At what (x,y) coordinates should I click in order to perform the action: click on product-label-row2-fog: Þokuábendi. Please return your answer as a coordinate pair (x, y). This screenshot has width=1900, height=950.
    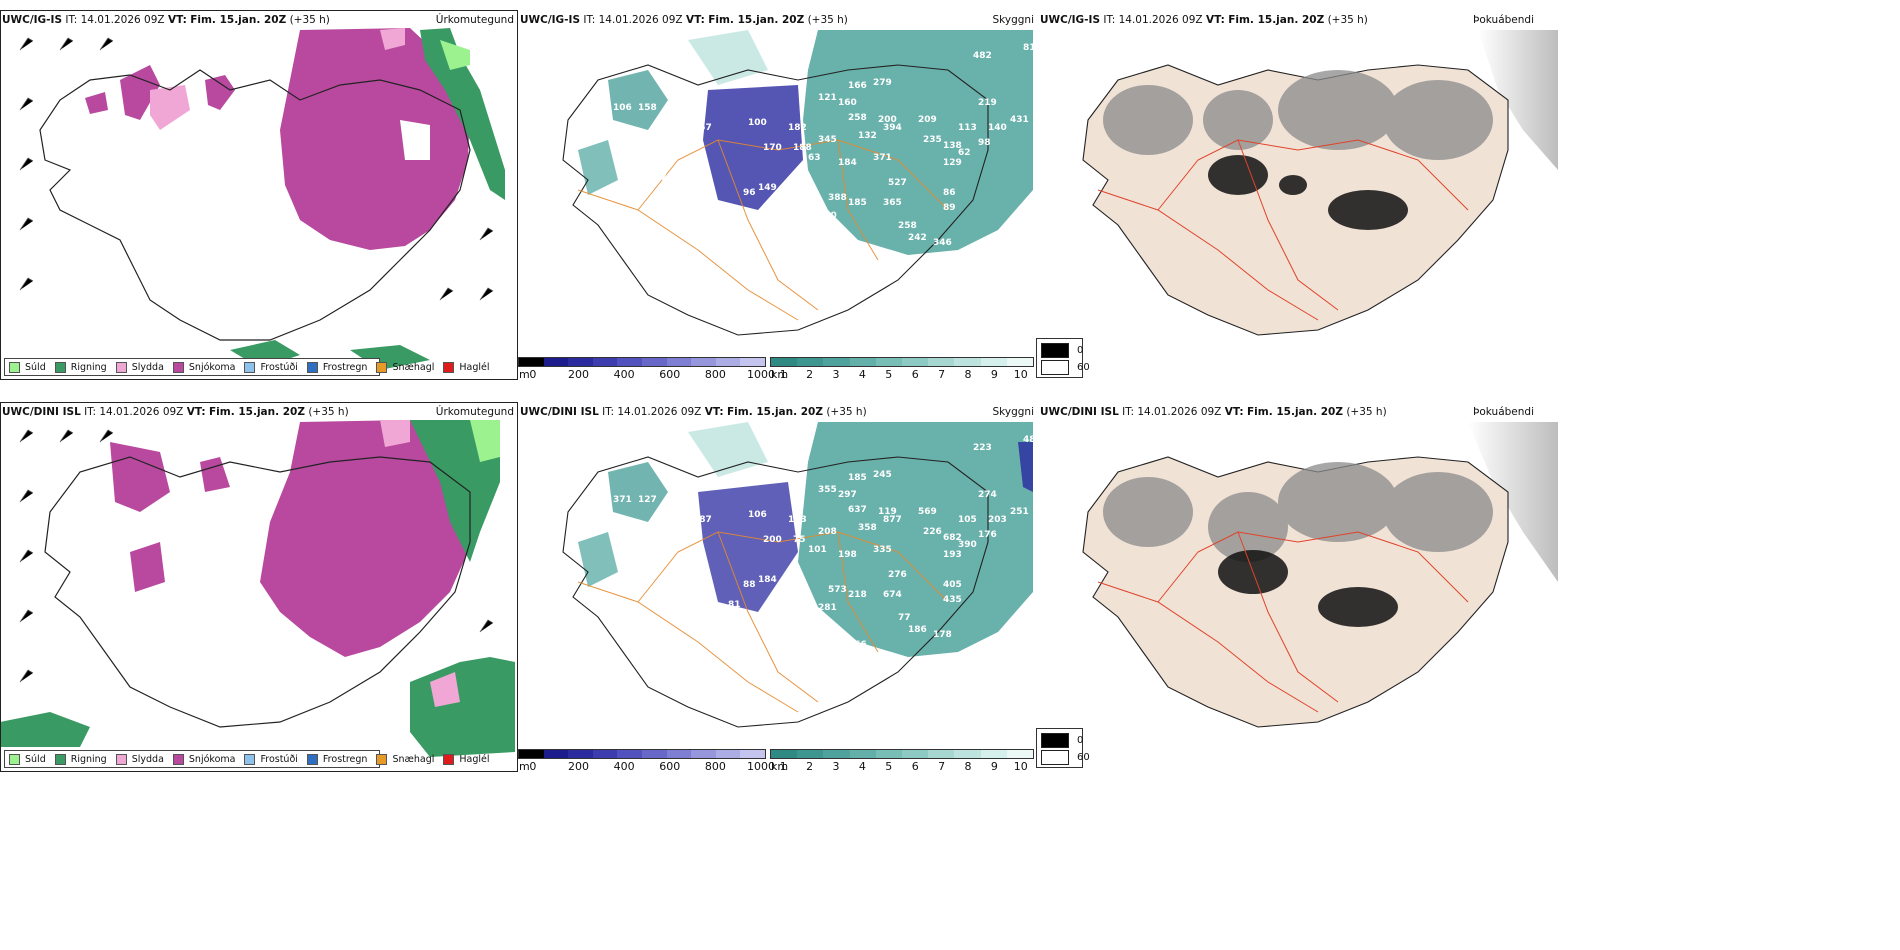
    Looking at the image, I should click on (1503, 412).